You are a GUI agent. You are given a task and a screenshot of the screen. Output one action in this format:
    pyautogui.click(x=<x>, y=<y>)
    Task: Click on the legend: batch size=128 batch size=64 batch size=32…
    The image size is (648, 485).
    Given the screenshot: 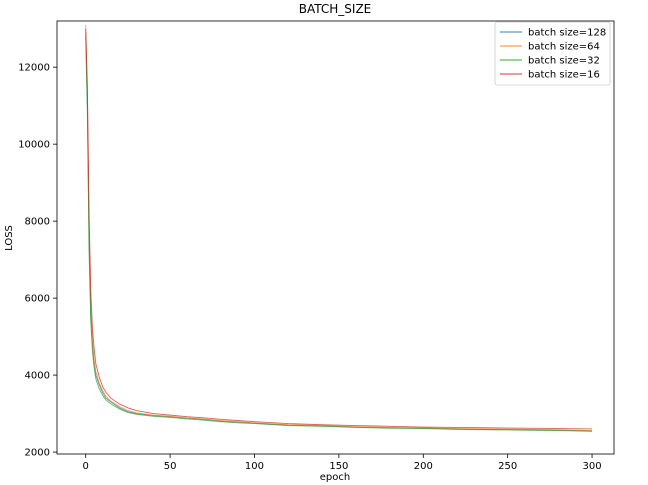 What is the action you would take?
    pyautogui.click(x=552, y=53)
    